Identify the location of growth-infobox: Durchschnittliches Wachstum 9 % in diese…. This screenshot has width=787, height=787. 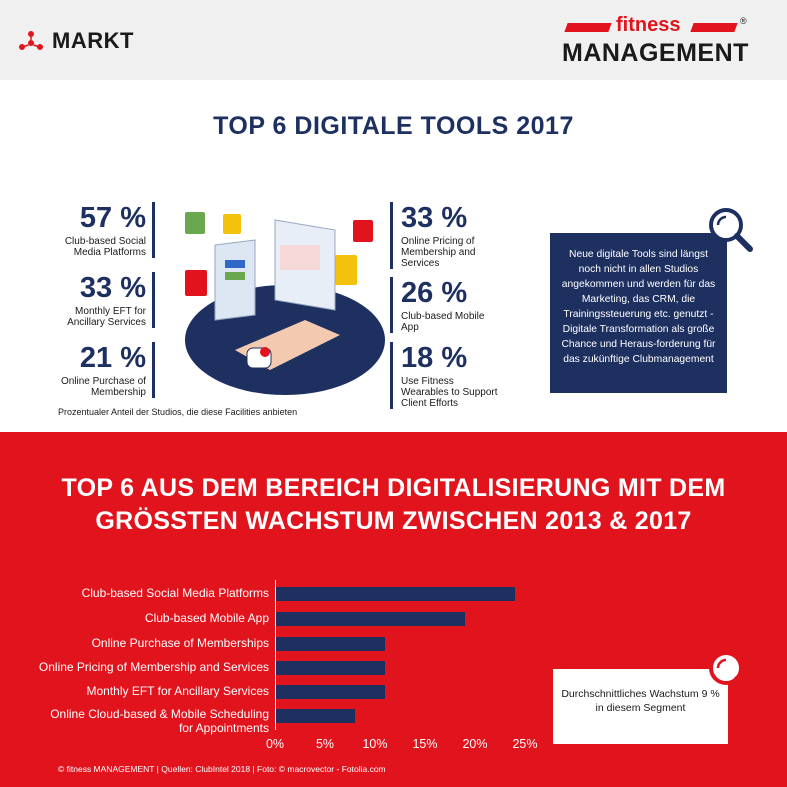
(640, 706).